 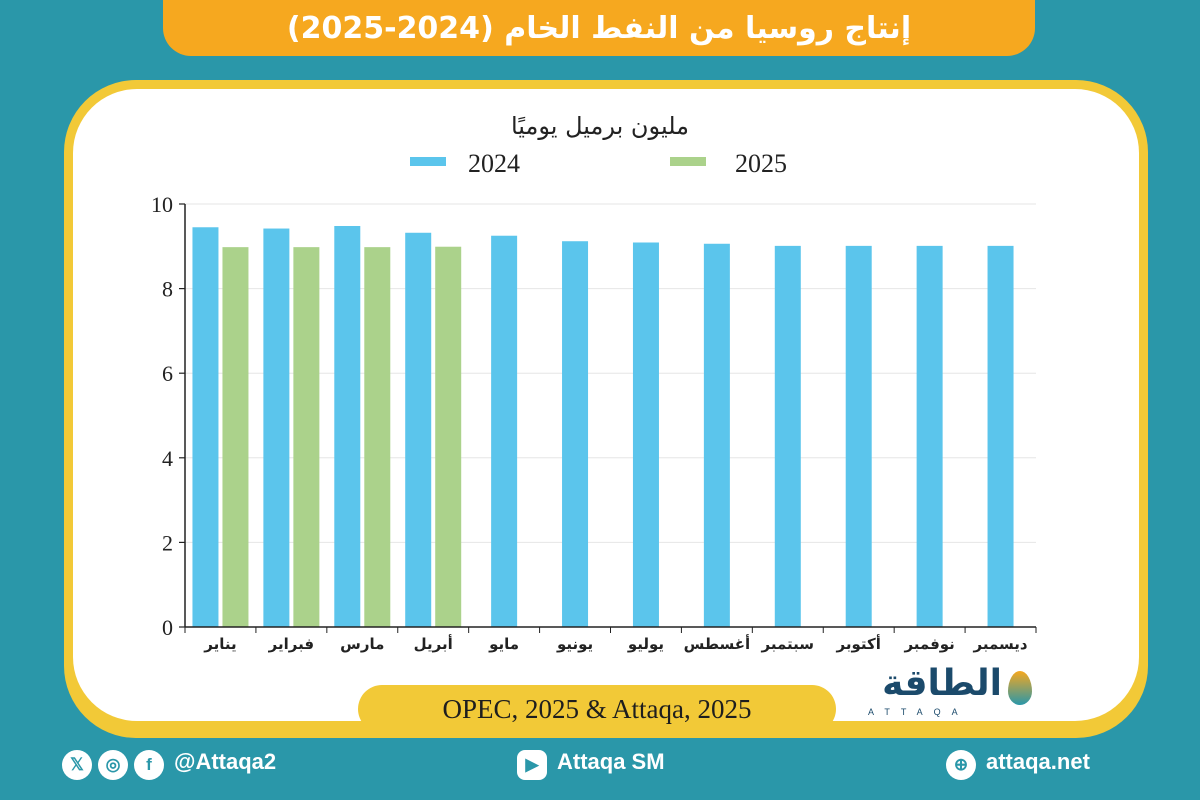 What do you see at coordinates (77, 765) in the screenshot?
I see `x-twitter-icon: 𝕏` at bounding box center [77, 765].